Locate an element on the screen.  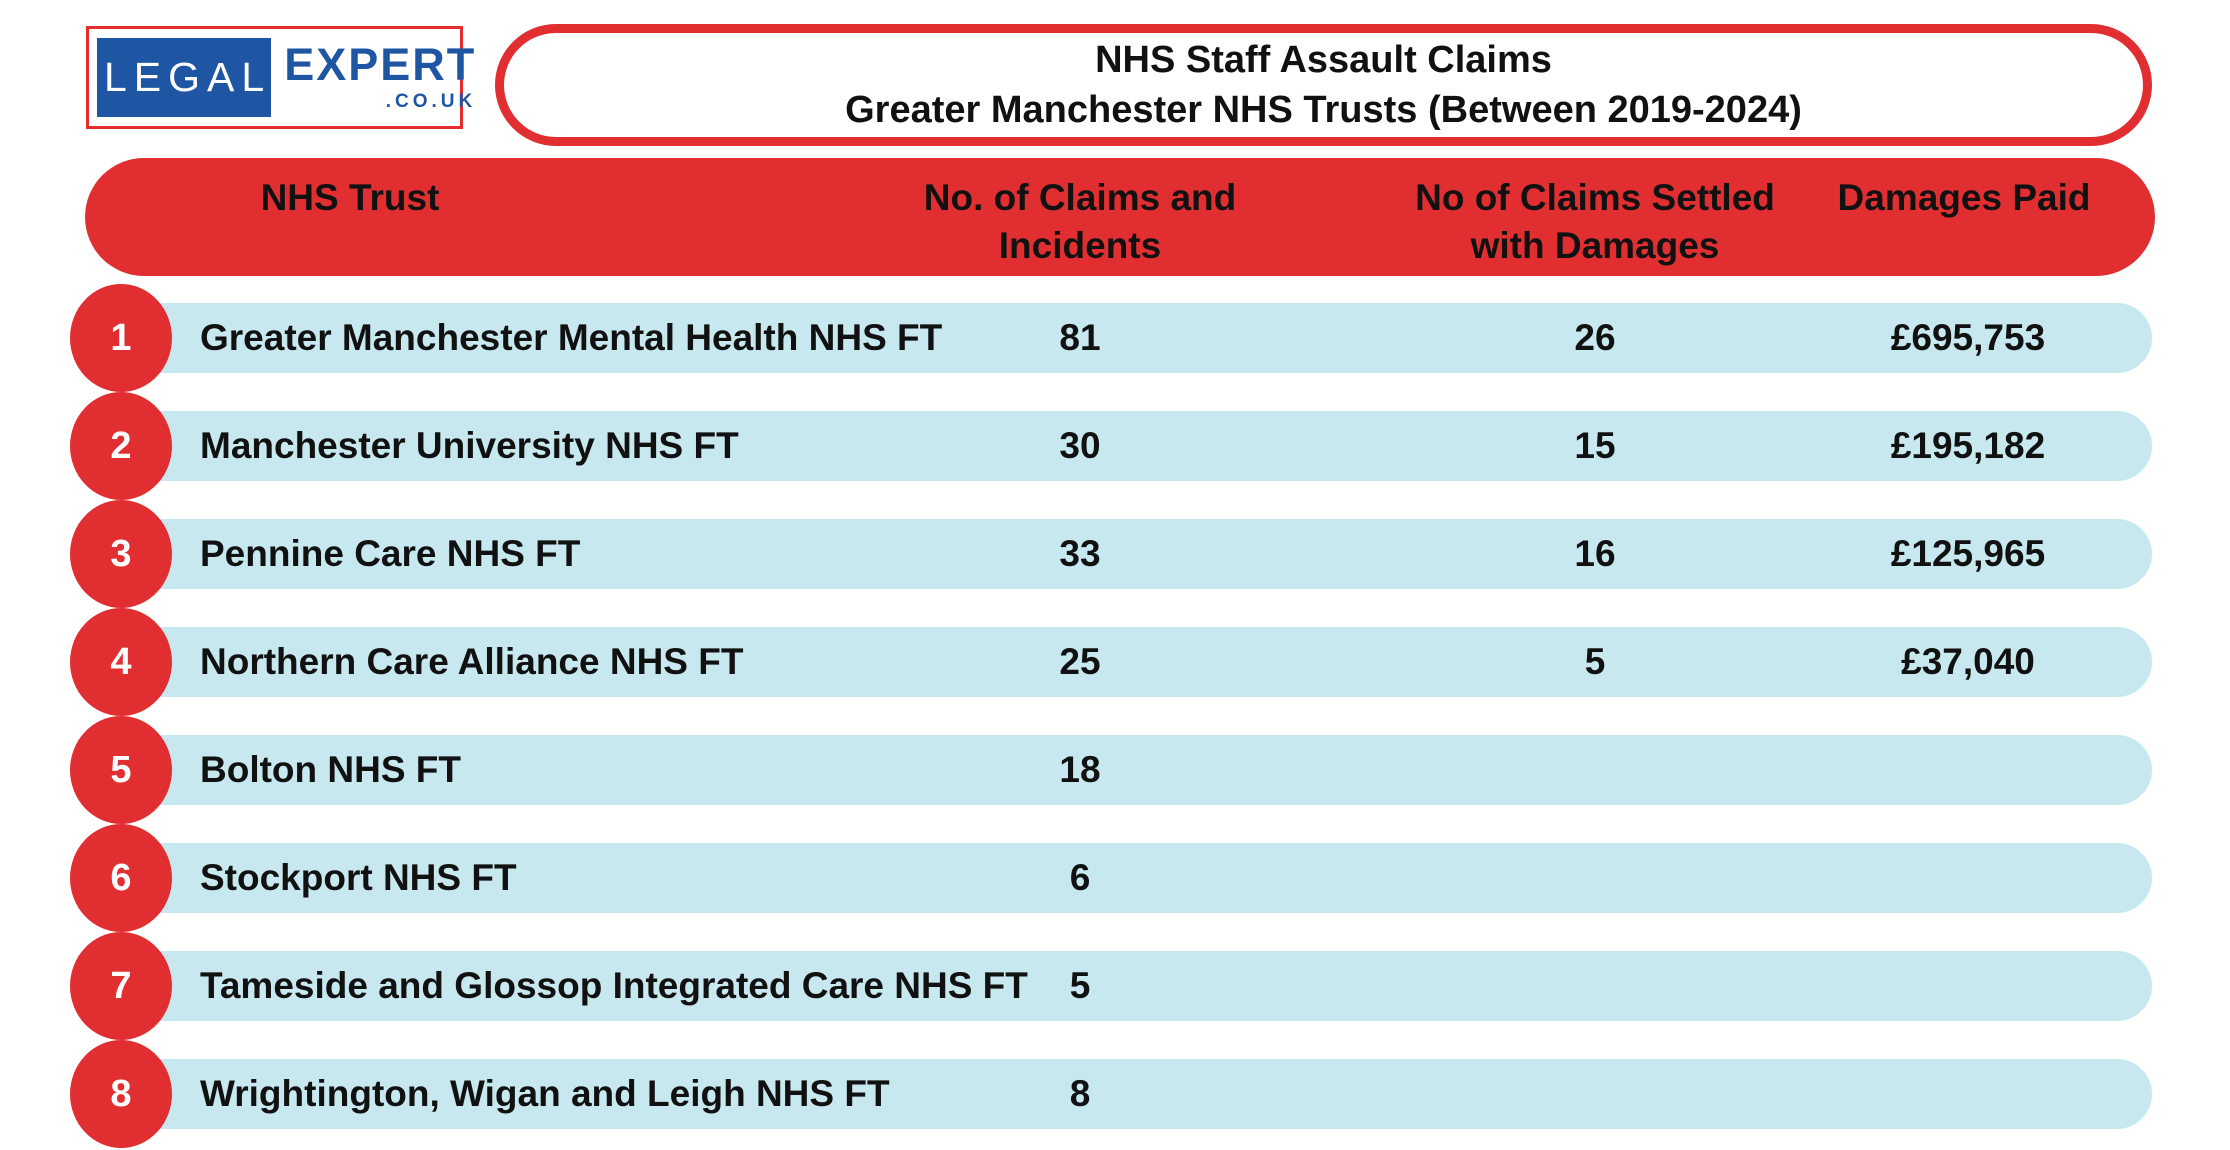
row-claims: 18 is located at coordinates (1080, 769).